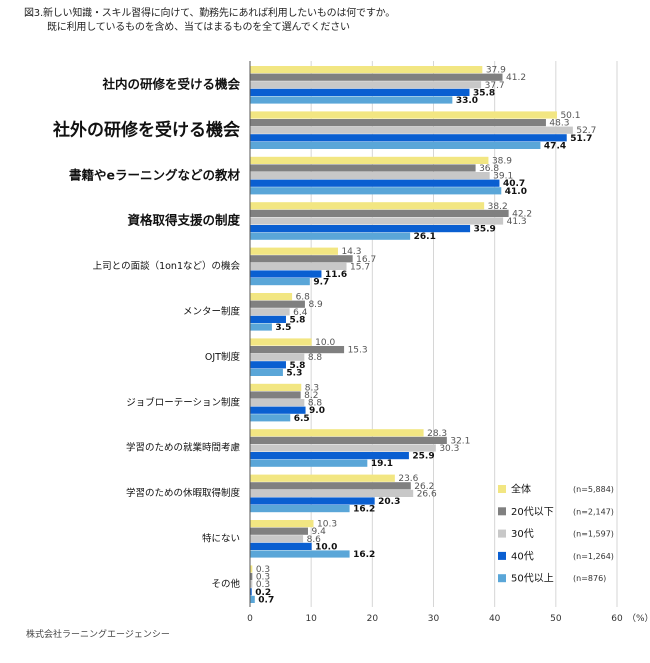 This screenshot has width=650, height=663. I want to click on category-label: 社内の研修を受ける機会, so click(170, 84).